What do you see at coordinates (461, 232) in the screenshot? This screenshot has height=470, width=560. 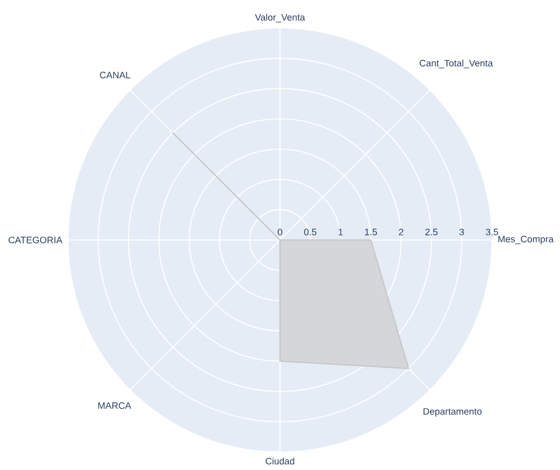 I see `y-tick-label: 3` at bounding box center [461, 232].